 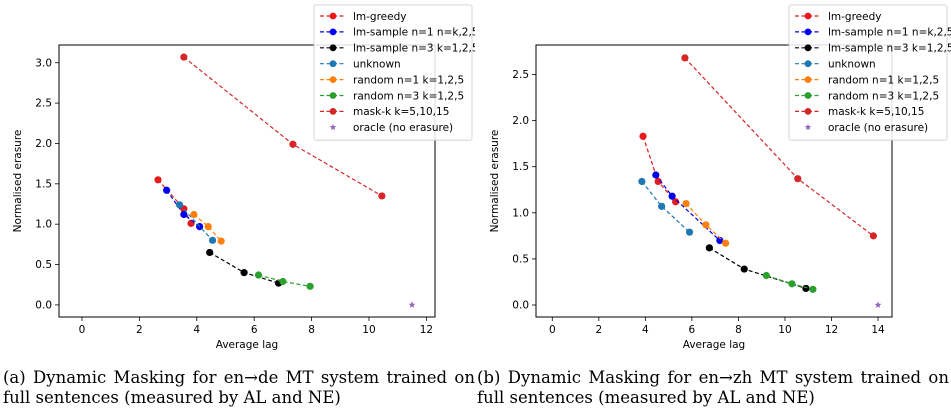 What do you see at coordinates (414, 33) in the screenshot?
I see `legend-label: lm-sample n=1 n=k,2,5` at bounding box center [414, 33].